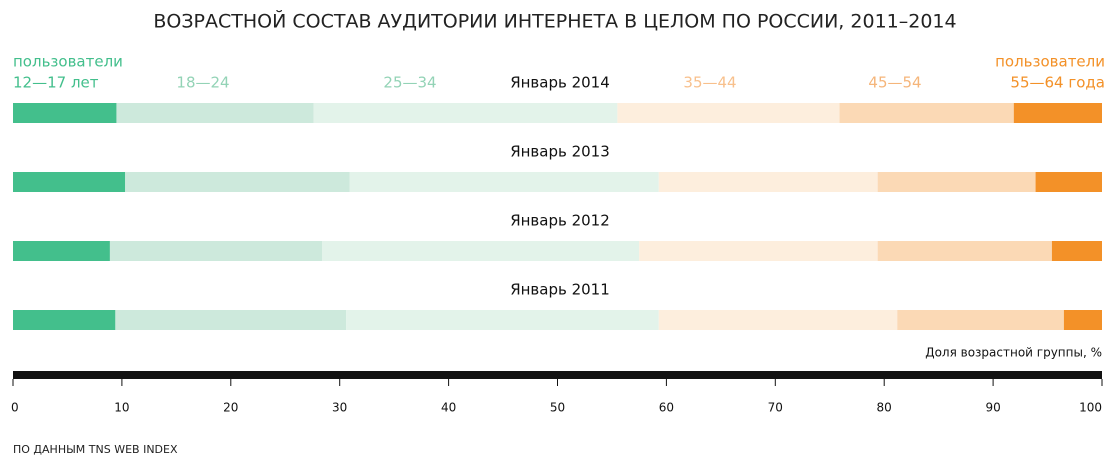 Image resolution: width=1110 pixels, height=457 pixels. What do you see at coordinates (709, 83) in the screenshot?
I see `legend-label: 35—44` at bounding box center [709, 83].